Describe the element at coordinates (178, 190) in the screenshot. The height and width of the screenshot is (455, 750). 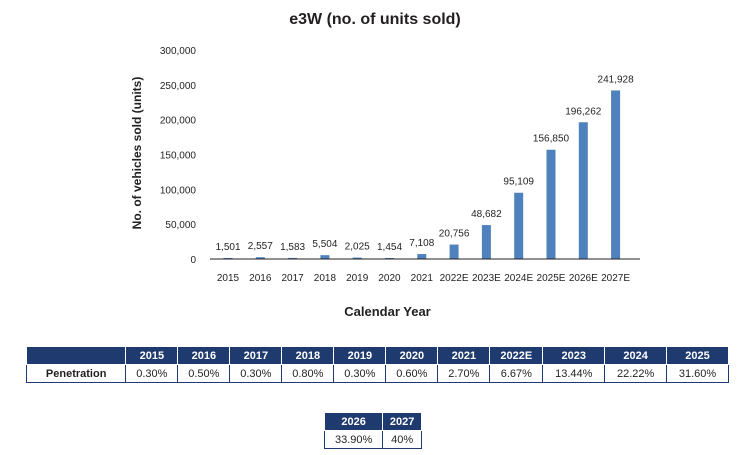
I see `y-tick-label: 100,000` at that location.